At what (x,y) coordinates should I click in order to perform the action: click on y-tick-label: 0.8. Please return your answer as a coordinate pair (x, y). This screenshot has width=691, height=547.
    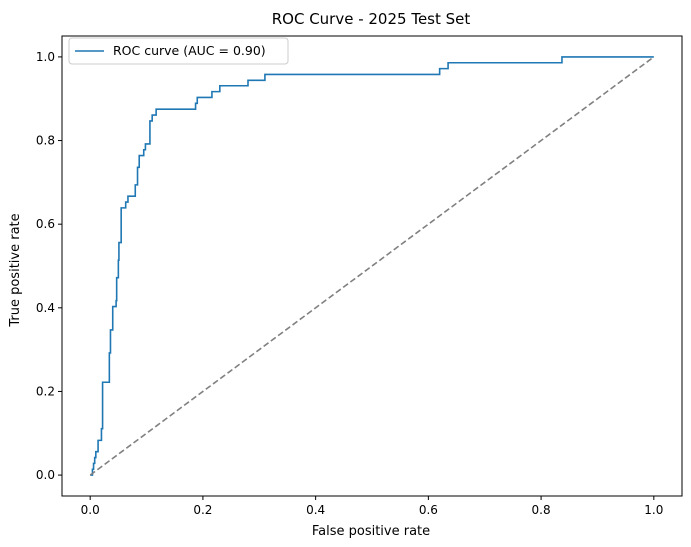
    Looking at the image, I should click on (45, 141).